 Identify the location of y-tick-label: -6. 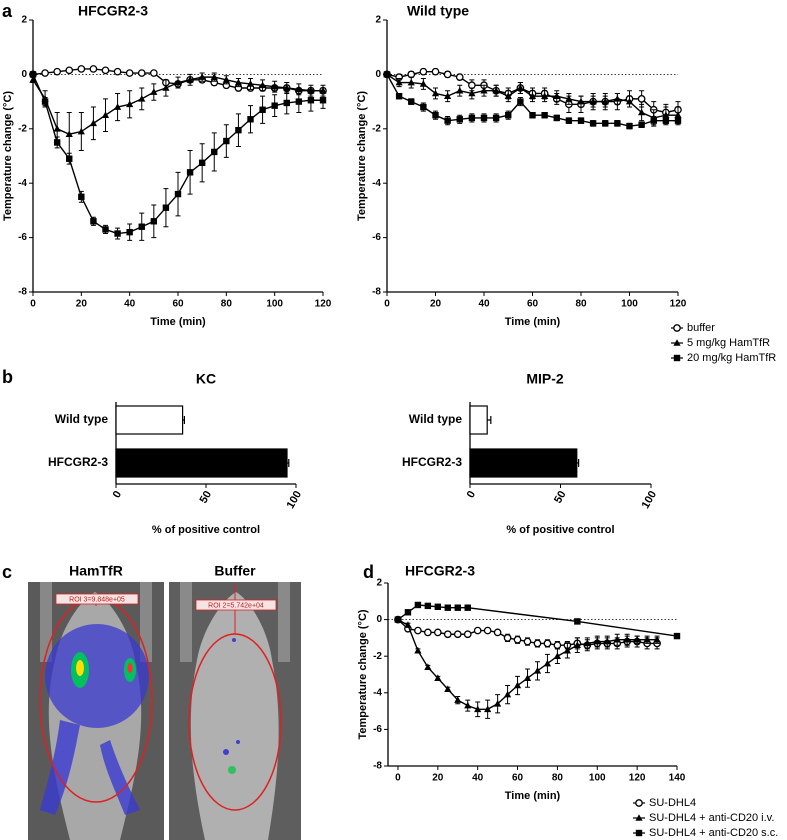
(22, 237).